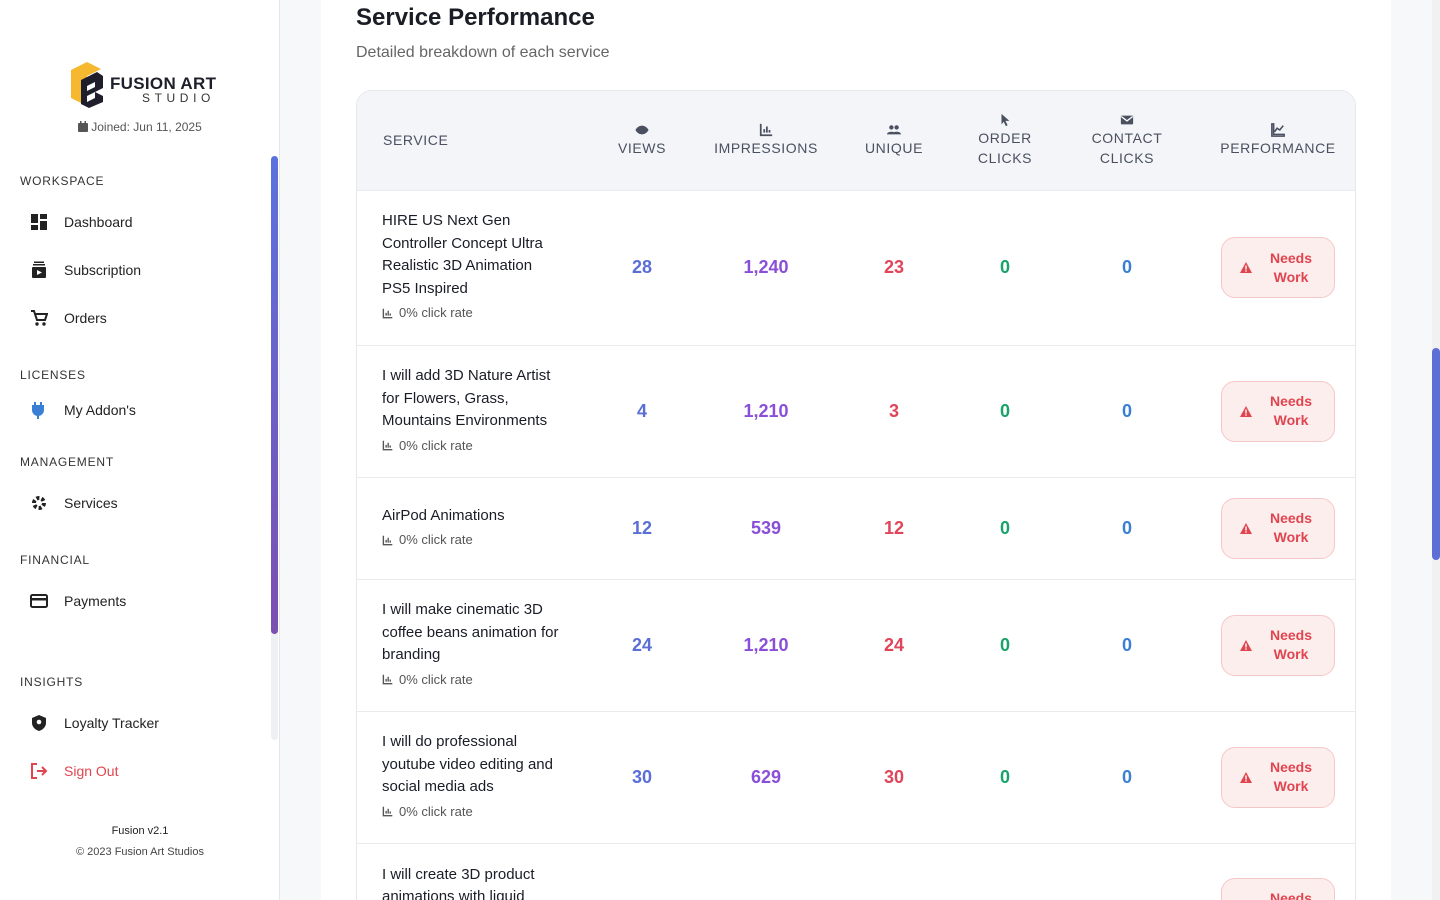 The height and width of the screenshot is (900, 1440). Describe the element at coordinates (62, 181) in the screenshot. I see `section-title: WORKSPACE` at that location.